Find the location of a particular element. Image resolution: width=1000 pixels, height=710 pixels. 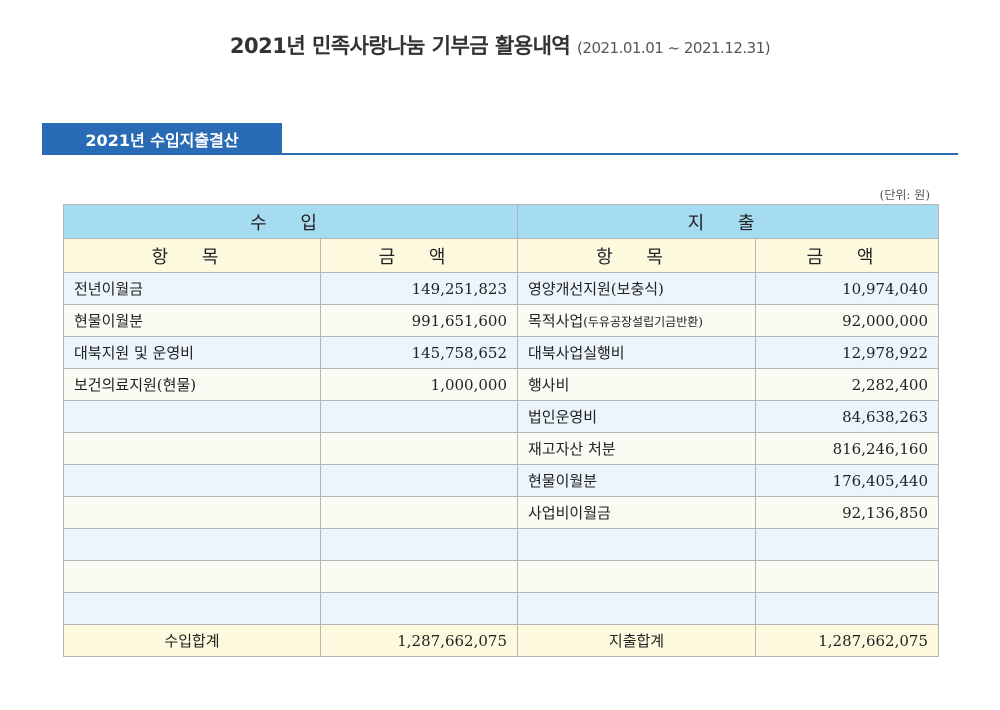

income-item-cell: 대북지원 및 운영비 is located at coordinates (192, 352).